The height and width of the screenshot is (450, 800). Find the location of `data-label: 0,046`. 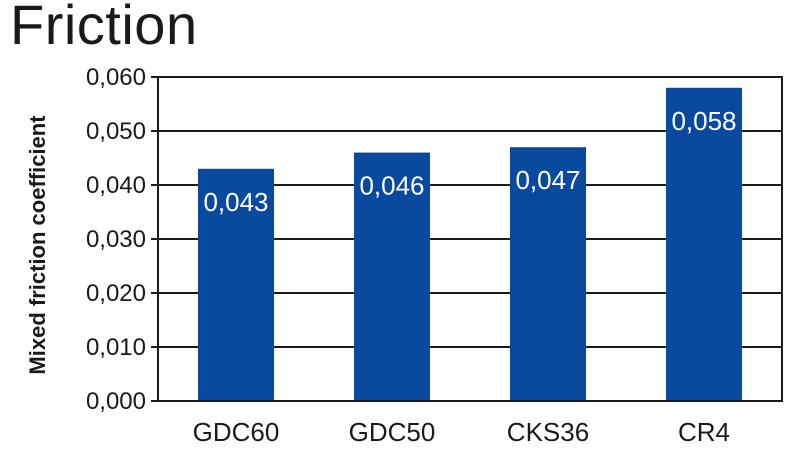

data-label: 0,046 is located at coordinates (391, 186).